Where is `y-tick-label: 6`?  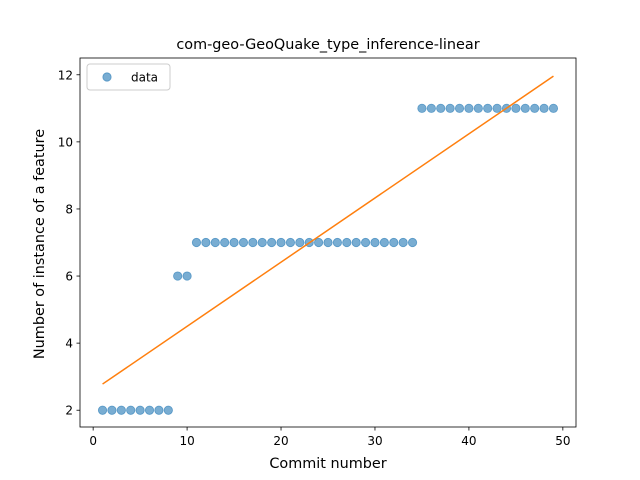
y-tick-label: 6 is located at coordinates (69, 277).